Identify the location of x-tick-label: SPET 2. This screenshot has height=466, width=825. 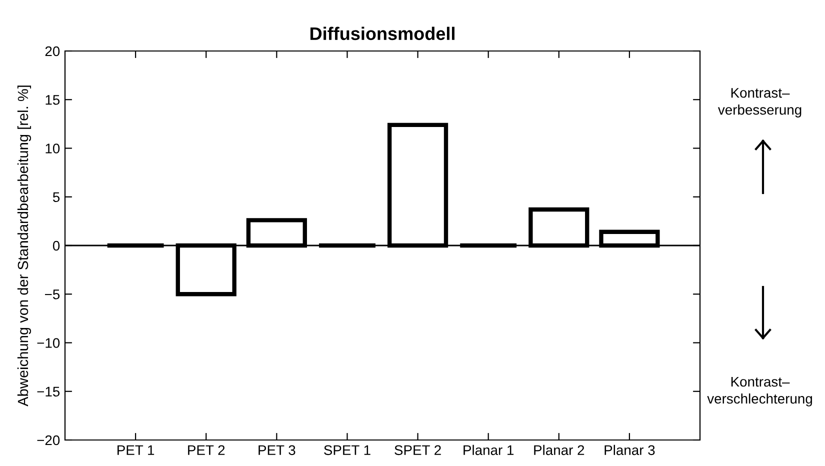
(417, 450).